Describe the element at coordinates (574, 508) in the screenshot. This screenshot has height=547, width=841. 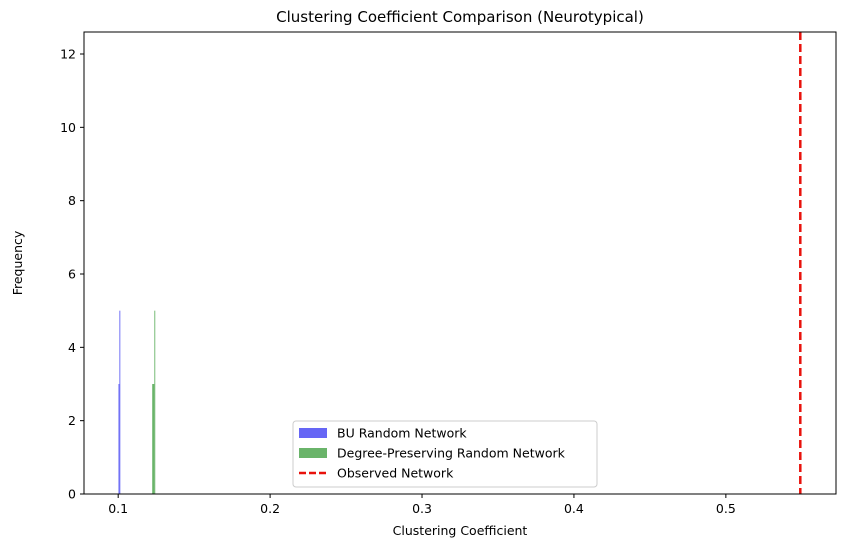
I see `x-tick-label: 0.4` at that location.